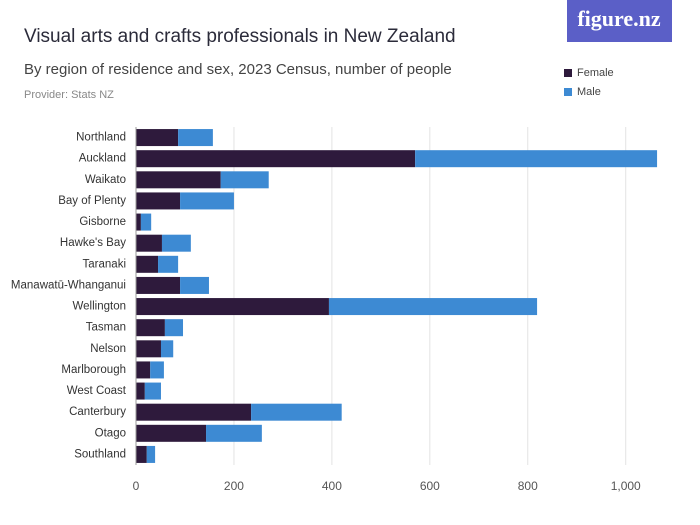 This screenshot has width=700, height=525. What do you see at coordinates (136, 486) in the screenshot?
I see `x-tick-label: 0` at bounding box center [136, 486].